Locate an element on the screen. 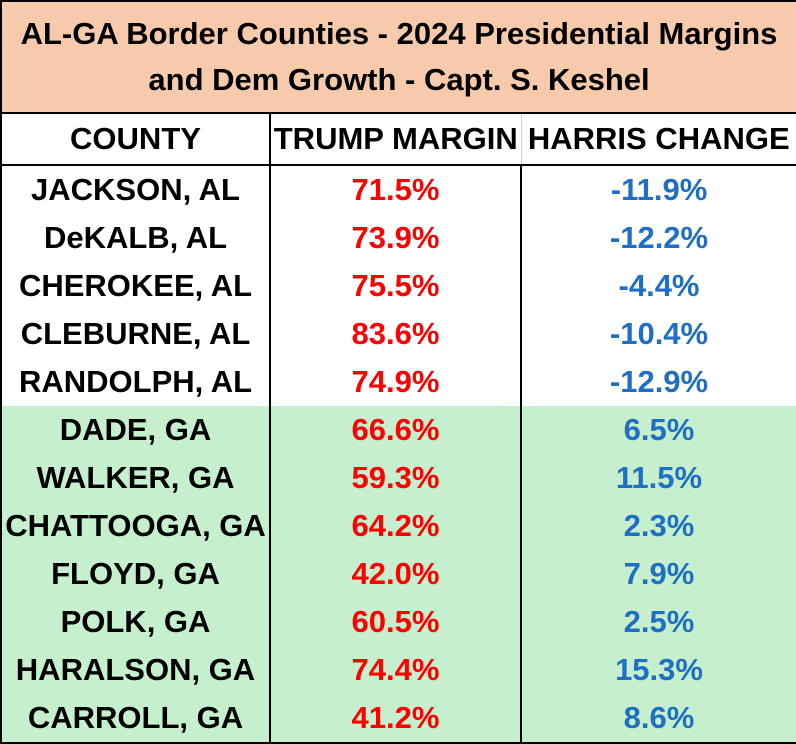  county-cell: WALKER, GA is located at coordinates (135, 478).